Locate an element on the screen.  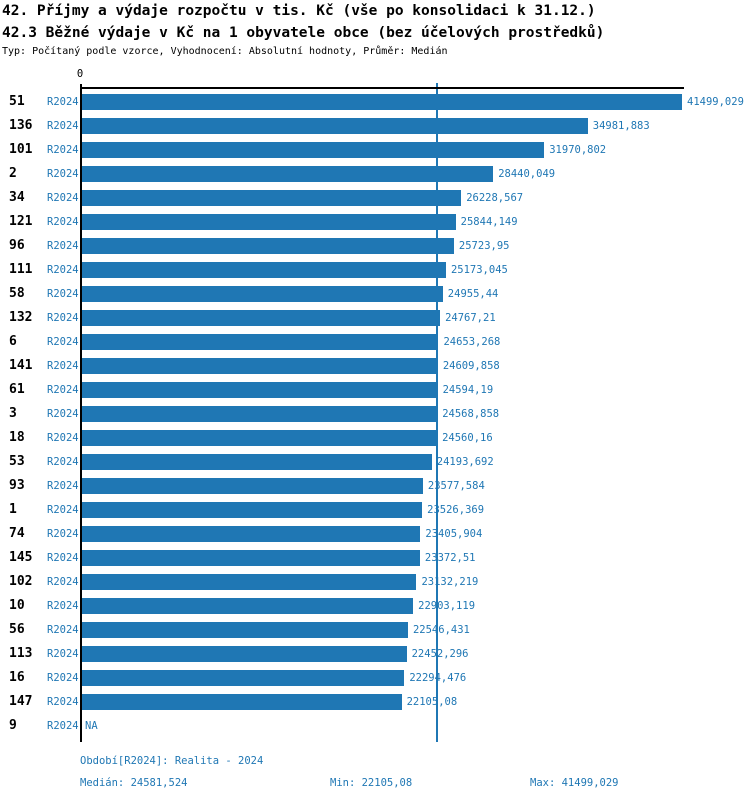
row-id-label: 18 is located at coordinates (17, 437).